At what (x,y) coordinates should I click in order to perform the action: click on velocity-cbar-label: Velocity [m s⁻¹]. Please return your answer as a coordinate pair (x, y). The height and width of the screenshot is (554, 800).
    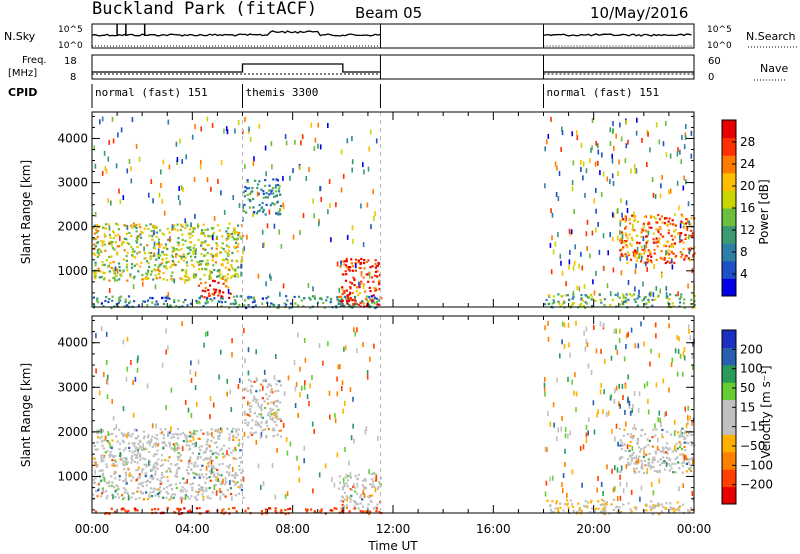
    Looking at the image, I should click on (766, 411).